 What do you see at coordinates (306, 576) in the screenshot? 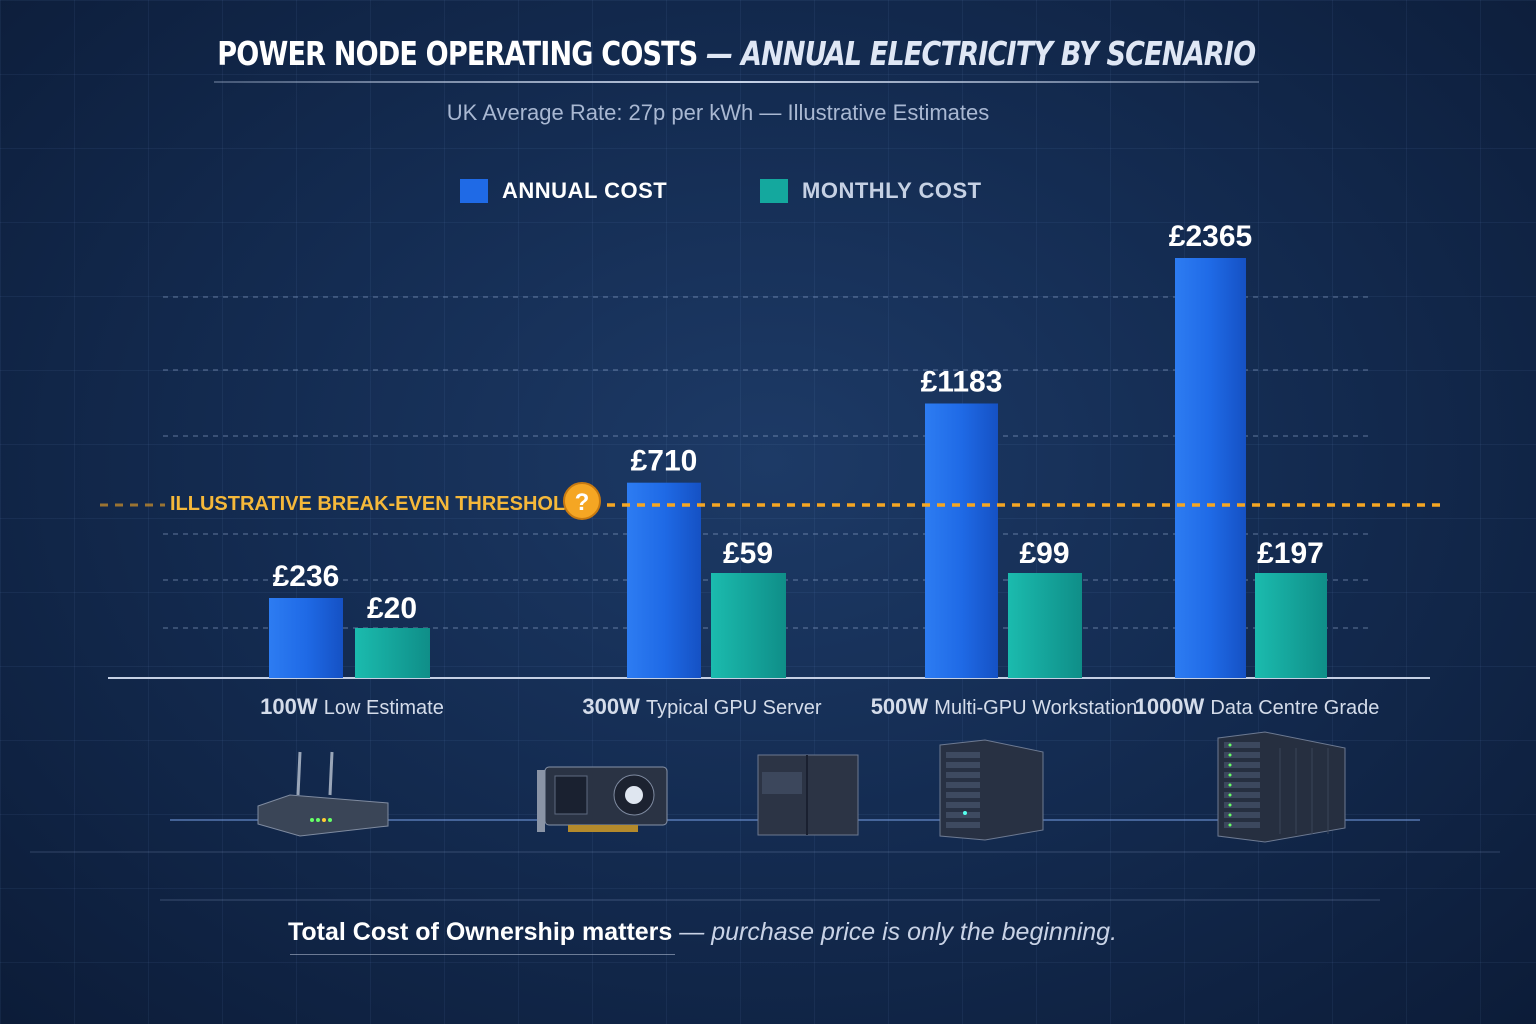
I see `data-label-annual: £236` at bounding box center [306, 576].